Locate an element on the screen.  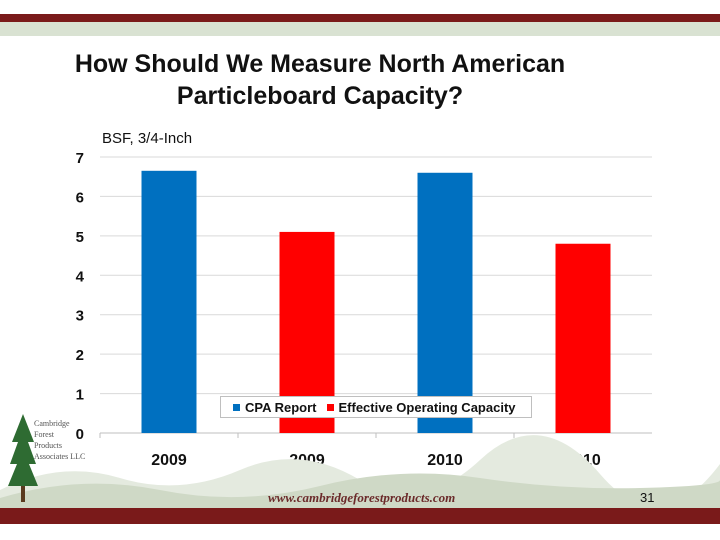
y-axis-unit-label: BSF, 3/4-Inch is located at coordinates (147, 138).